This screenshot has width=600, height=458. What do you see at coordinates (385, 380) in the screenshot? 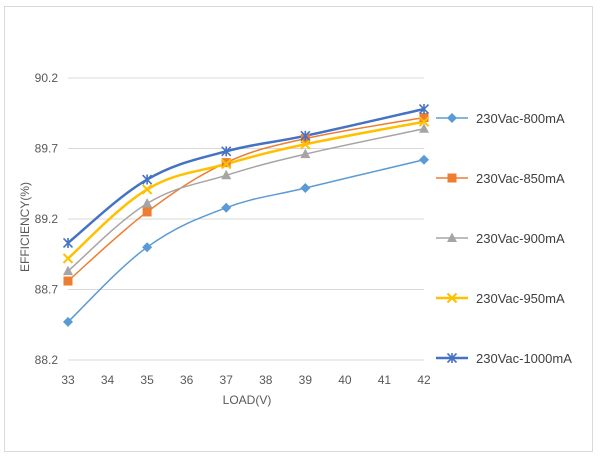
I see `x-tick-label: 41` at bounding box center [385, 380].